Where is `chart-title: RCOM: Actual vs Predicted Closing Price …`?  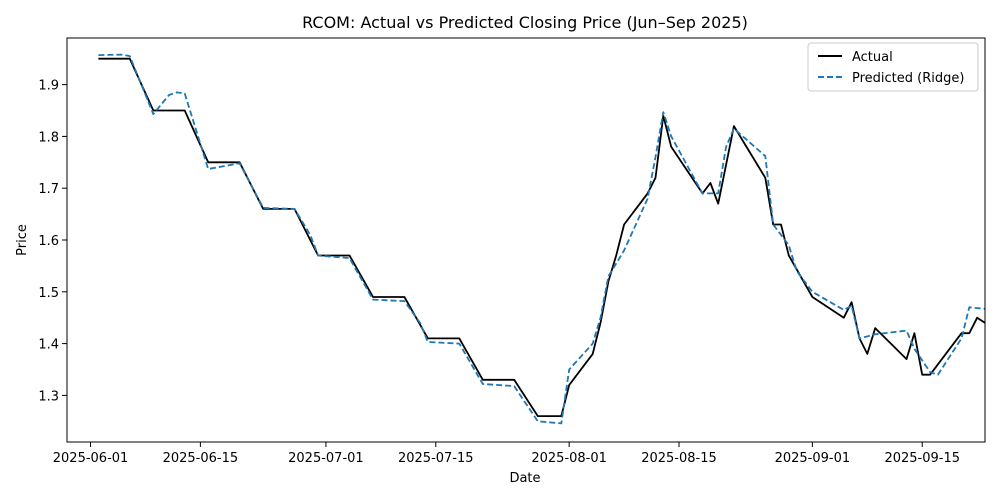
chart-title: RCOM: Actual vs Predicted Closing Price … is located at coordinates (525, 22).